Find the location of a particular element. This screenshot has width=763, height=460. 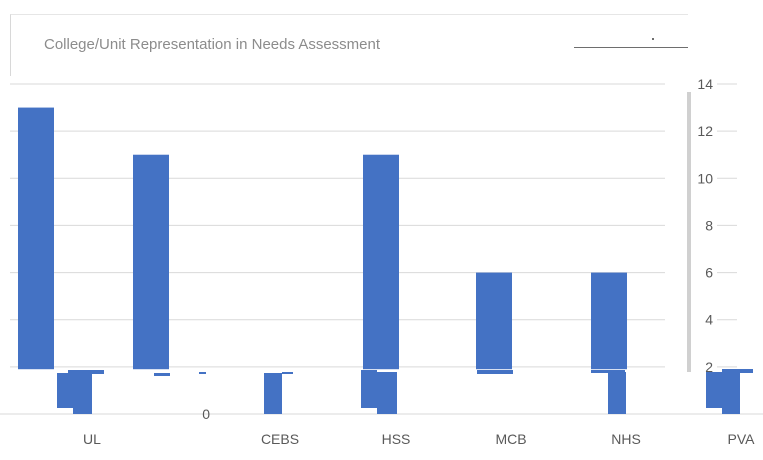

y-tick-label: 4 is located at coordinates (709, 320).